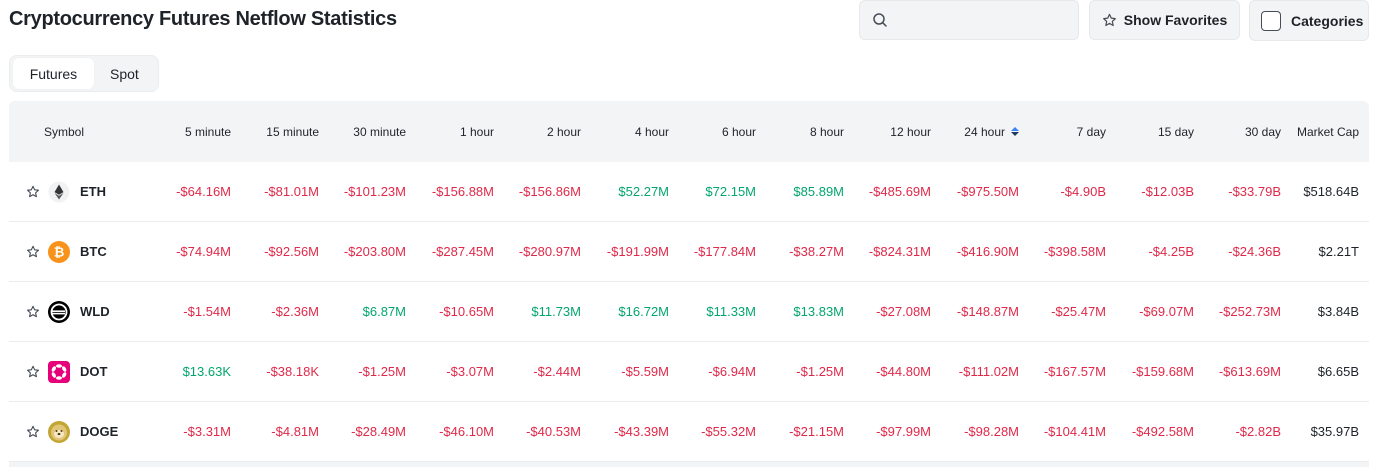 This screenshot has height=467, width=1383. I want to click on column-header: 12 hour, so click(910, 131).